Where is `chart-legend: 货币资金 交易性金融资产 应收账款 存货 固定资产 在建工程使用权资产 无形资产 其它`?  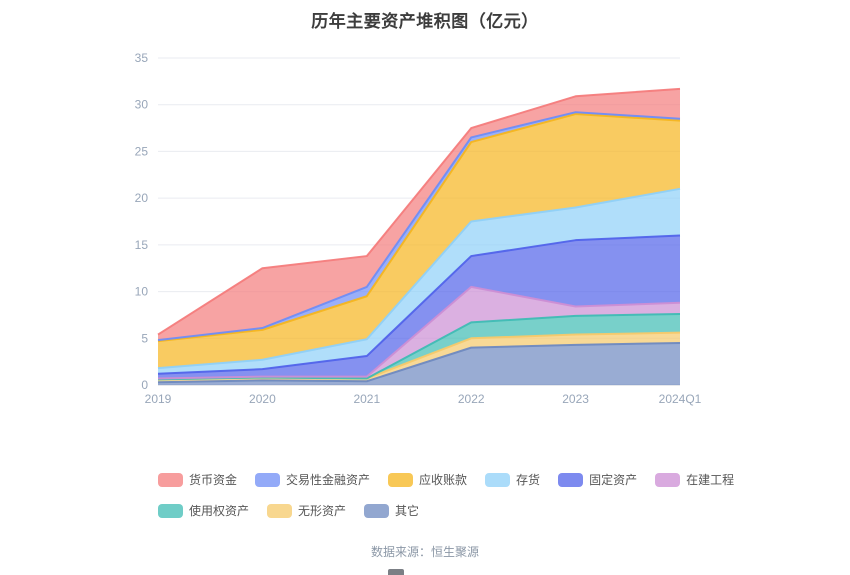 chart-legend: 货币资金 交易性金融资产 应收账款 存货 固定资产 在建工程使用权资产 无形资产 其它 is located at coordinates (468, 502).